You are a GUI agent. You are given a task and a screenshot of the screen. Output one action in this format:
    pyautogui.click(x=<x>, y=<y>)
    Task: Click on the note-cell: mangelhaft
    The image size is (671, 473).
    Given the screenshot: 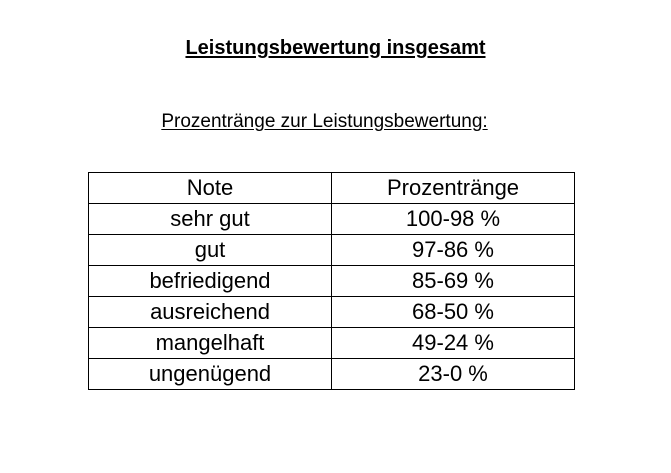 What is the action you would take?
    pyautogui.click(x=210, y=343)
    